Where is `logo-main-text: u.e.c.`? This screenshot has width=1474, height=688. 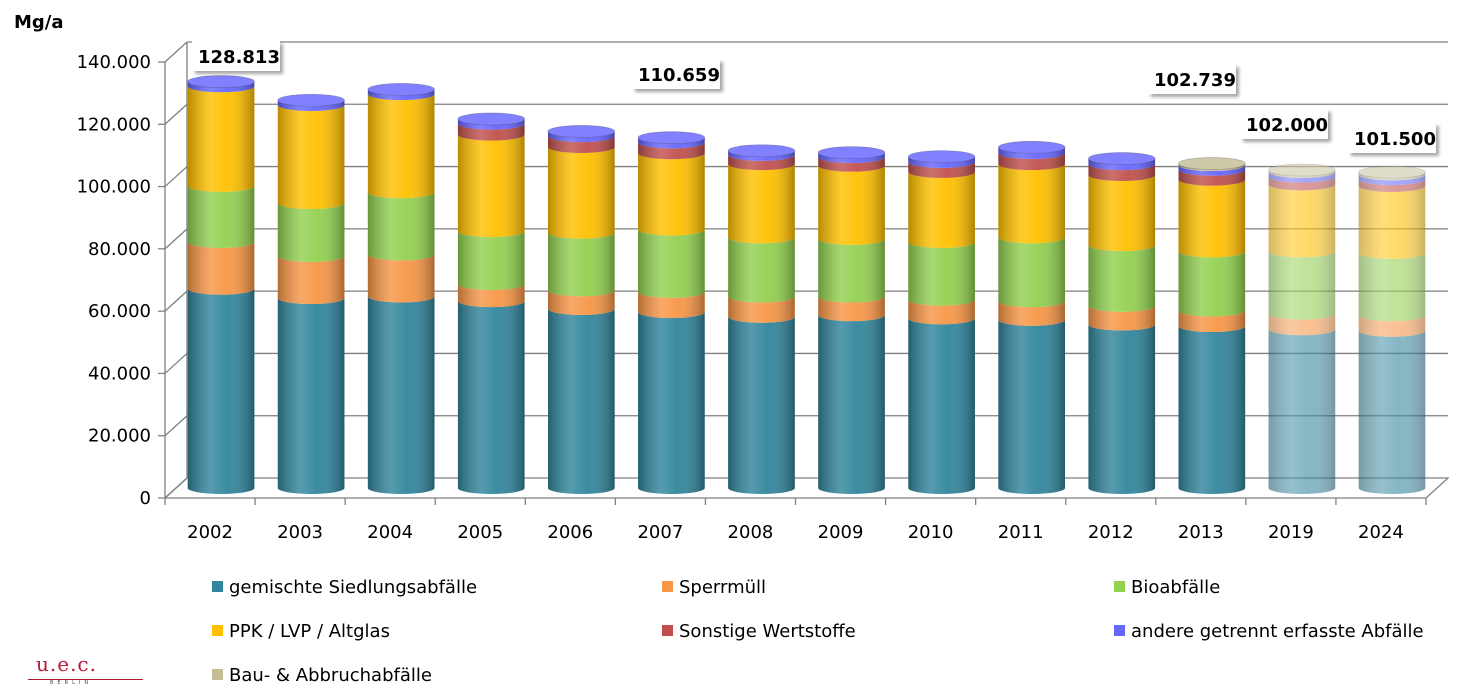 logo-main-text: u.e.c. is located at coordinates (66, 664).